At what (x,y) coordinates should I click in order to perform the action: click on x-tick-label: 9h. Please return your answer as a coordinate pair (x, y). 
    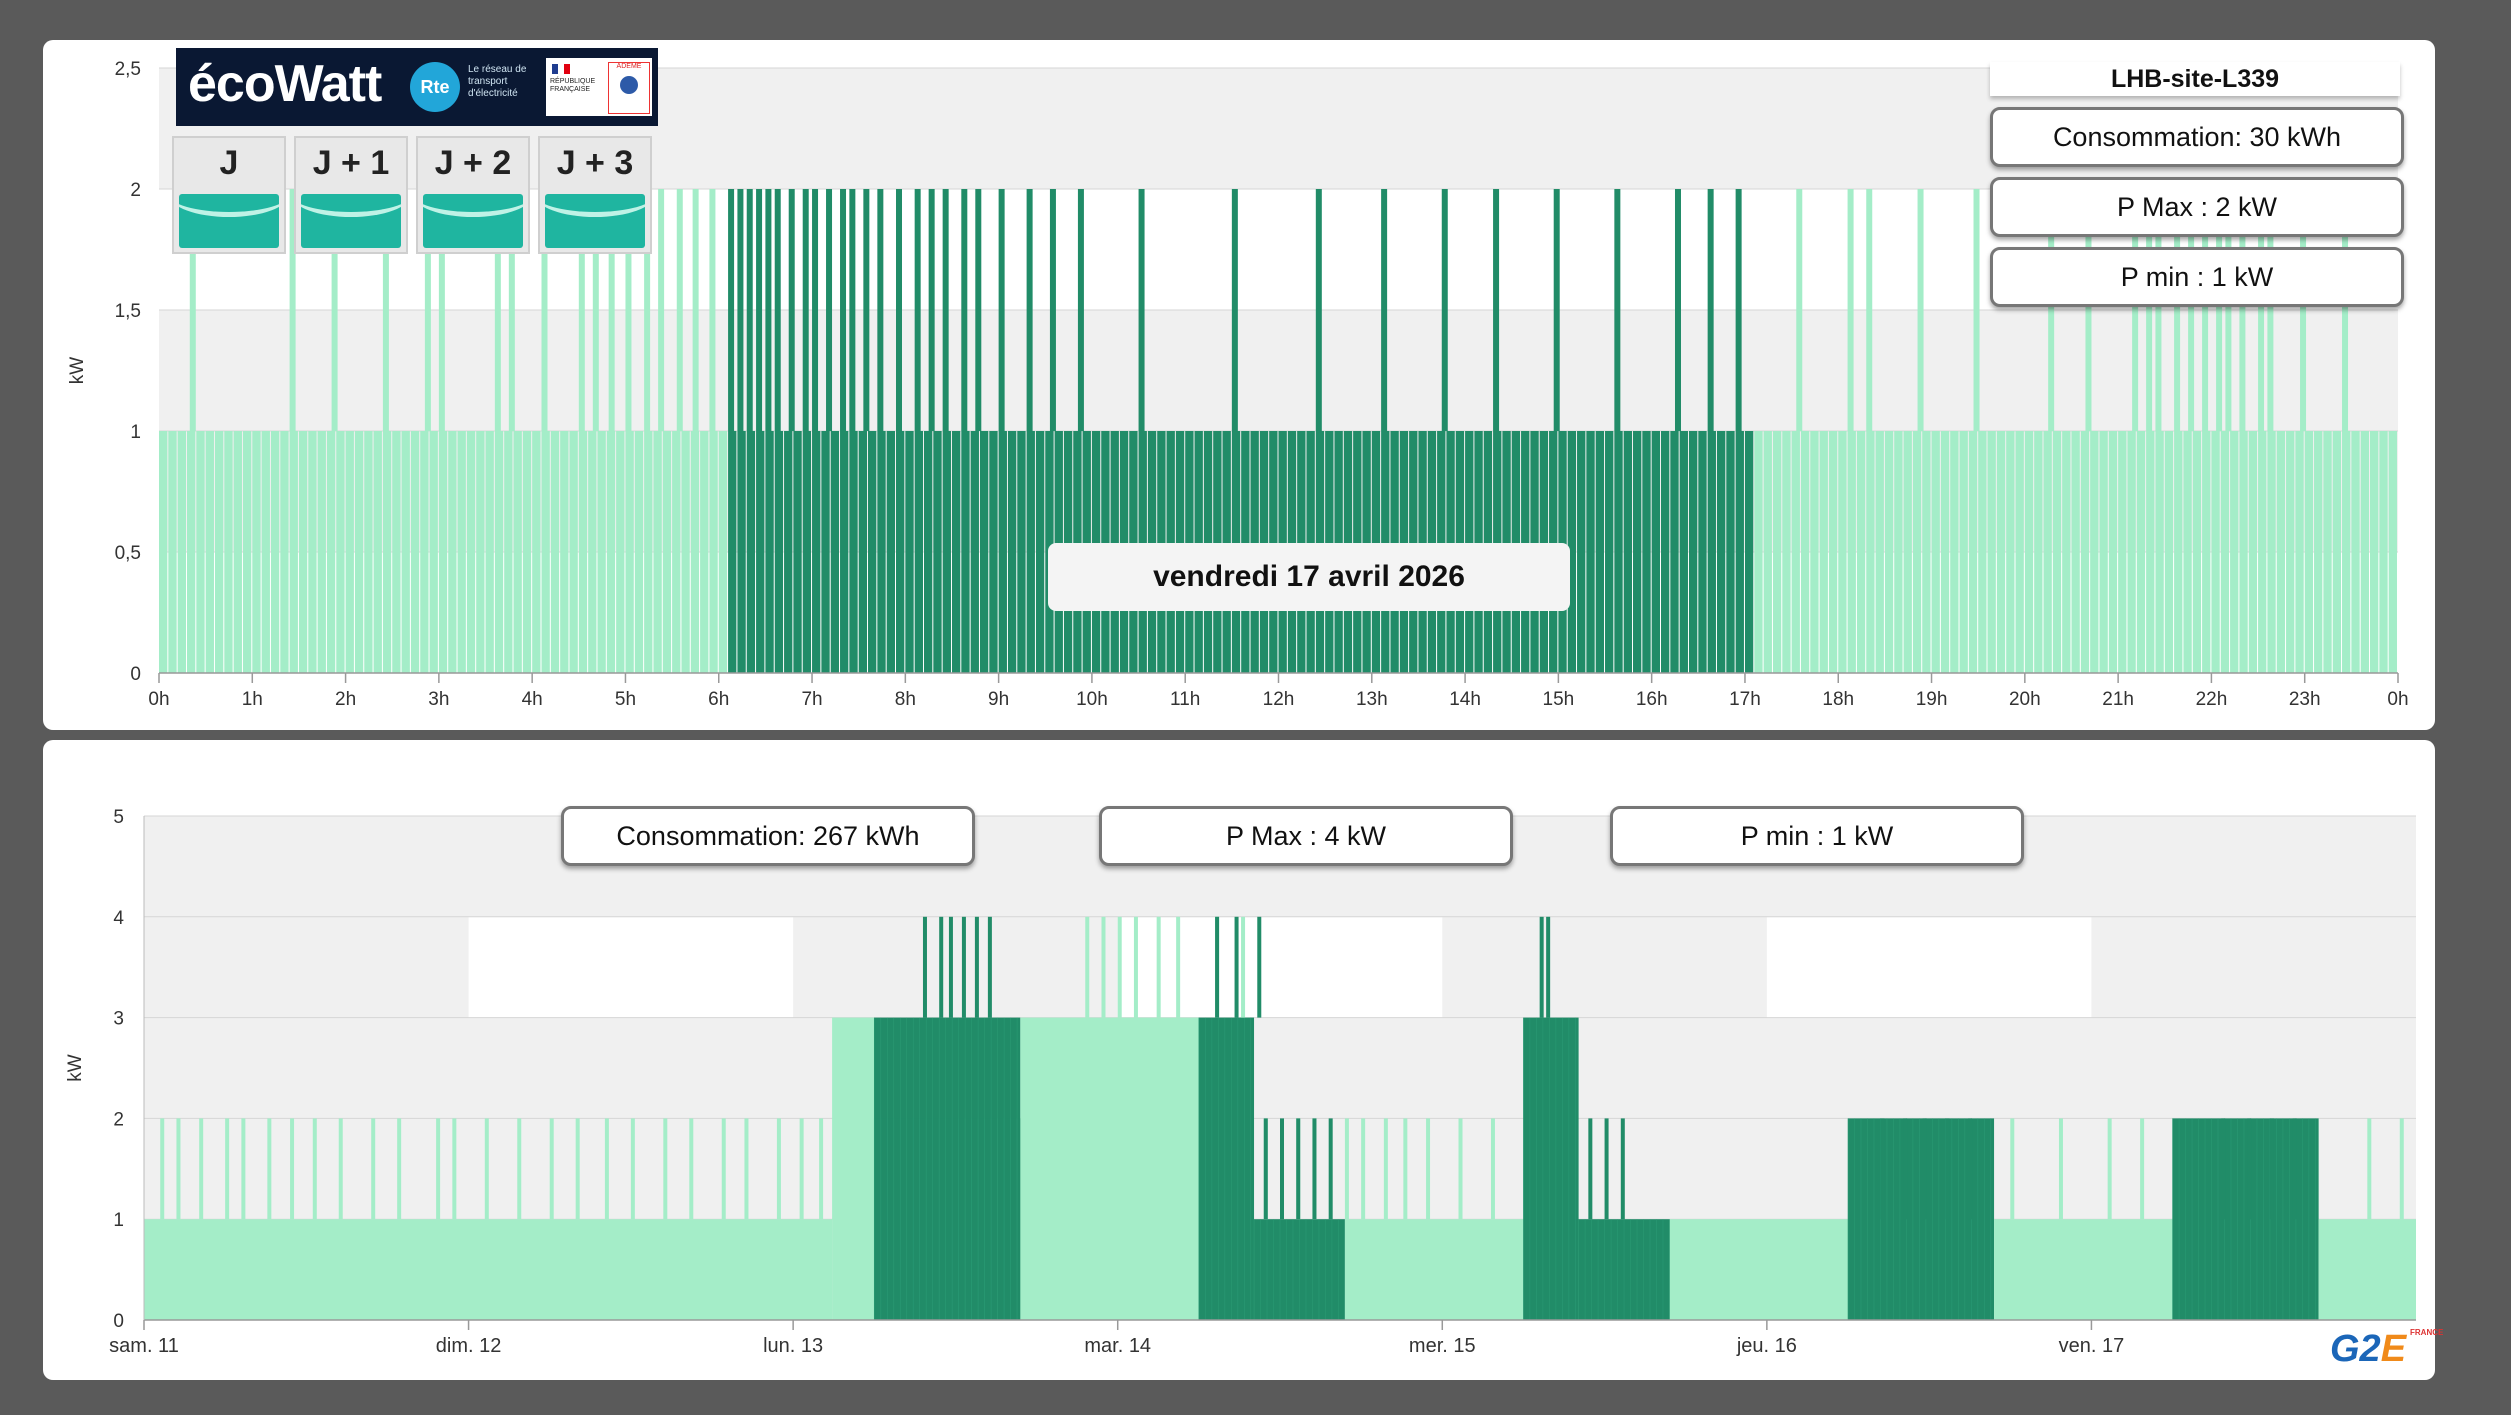
    Looking at the image, I should click on (998, 699).